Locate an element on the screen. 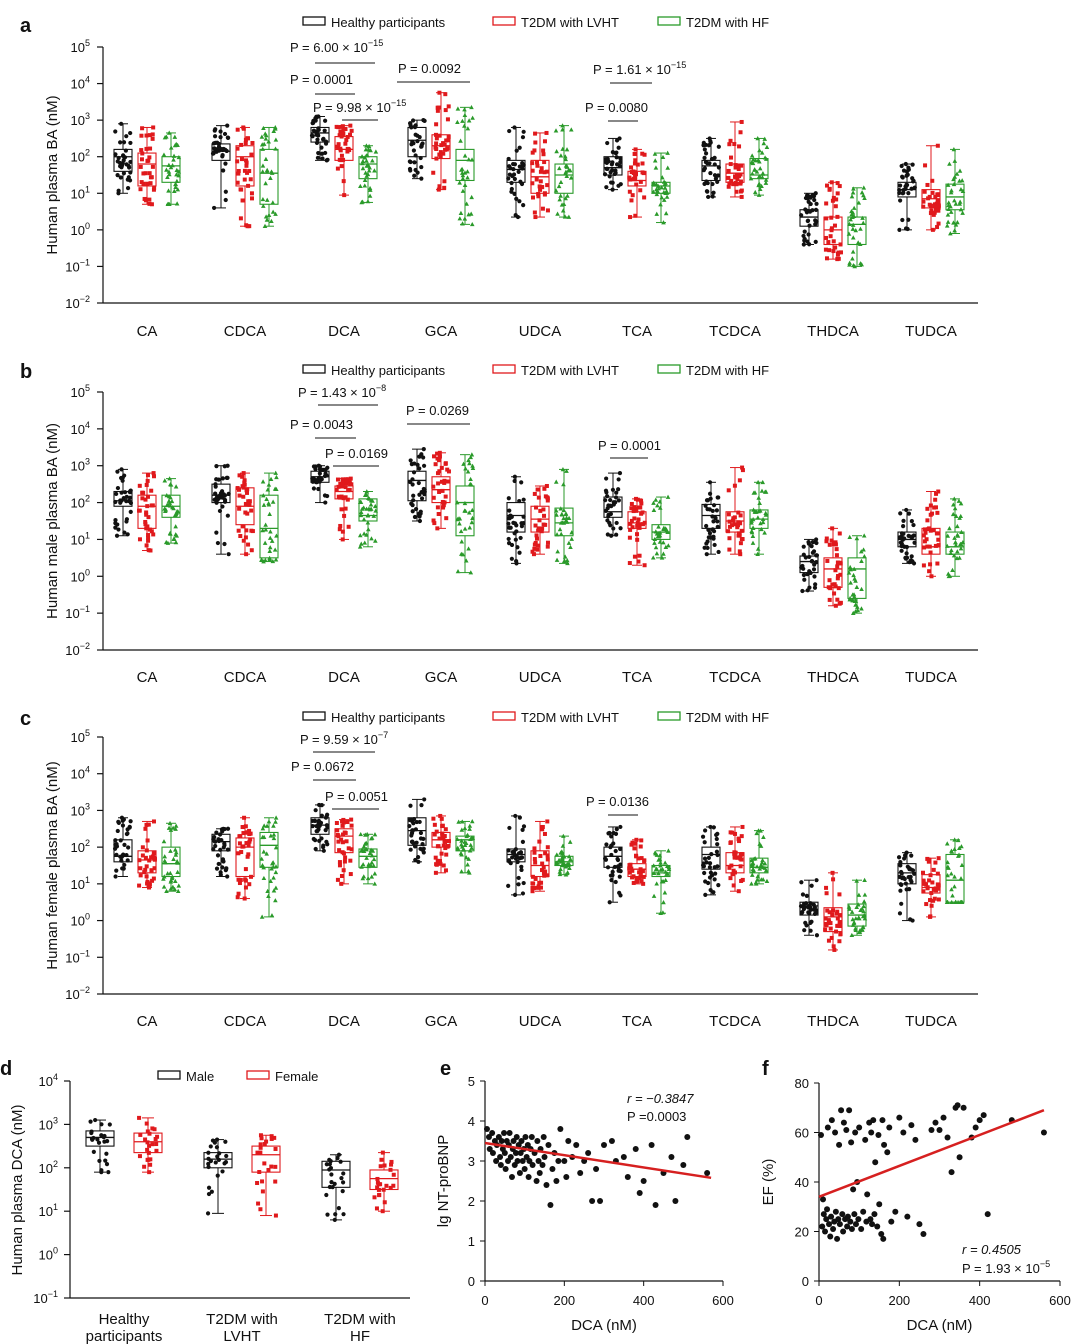  r-value-label: r = 0.4505 is located at coordinates (992, 1249).